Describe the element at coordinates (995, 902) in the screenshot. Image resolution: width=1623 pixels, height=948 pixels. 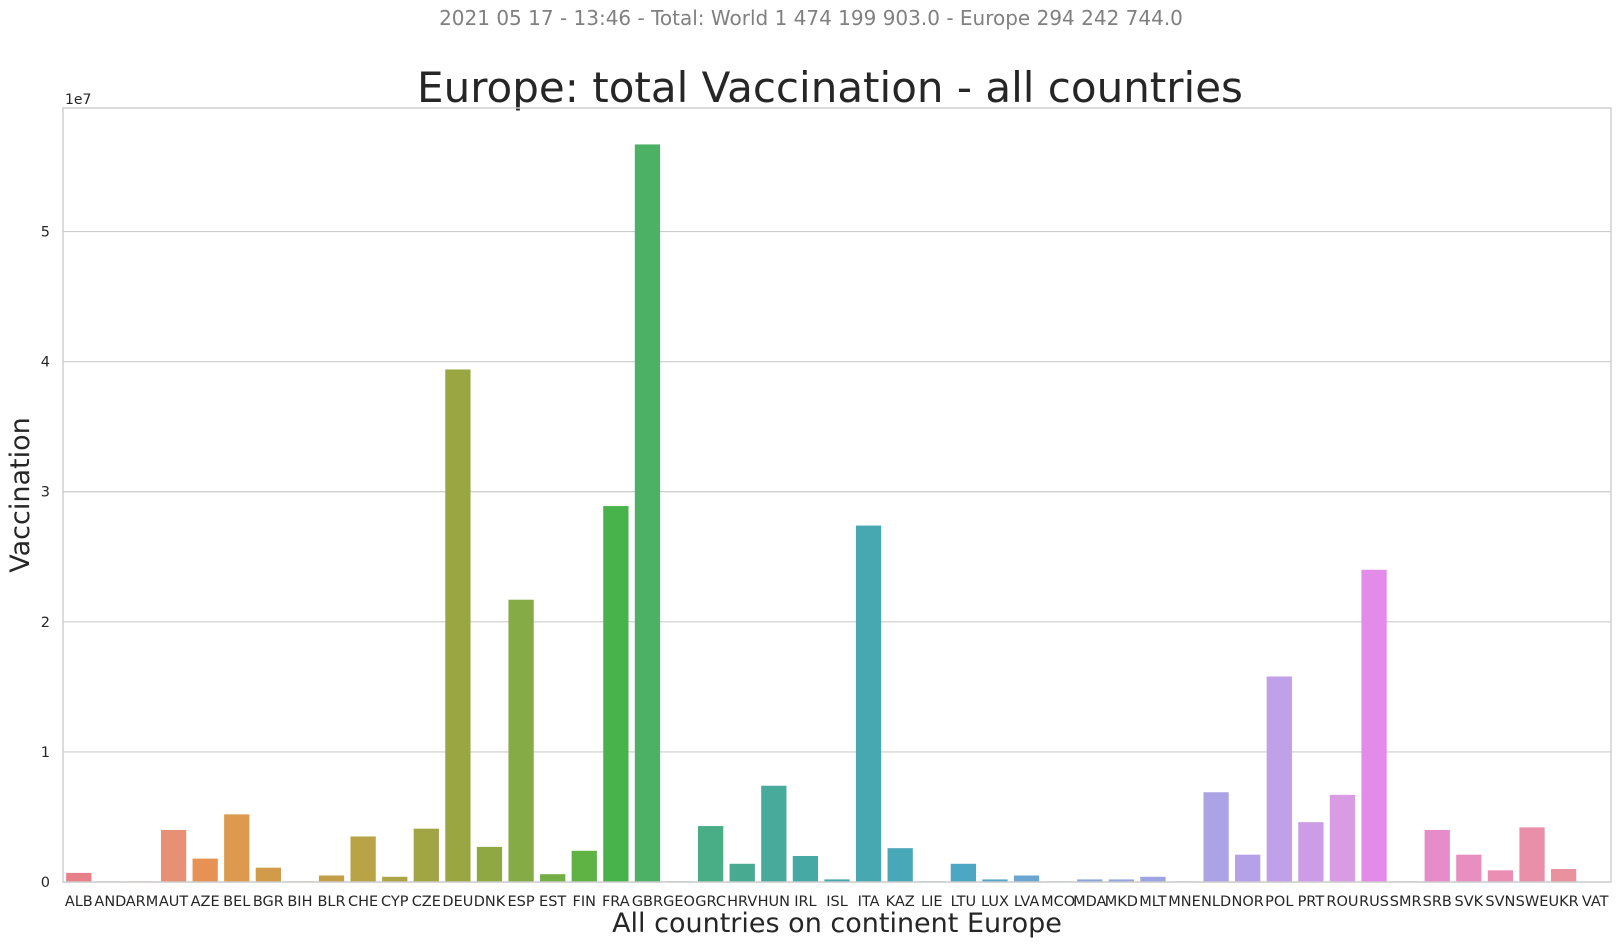
I see `x-tick-label-lux: LUX` at that location.